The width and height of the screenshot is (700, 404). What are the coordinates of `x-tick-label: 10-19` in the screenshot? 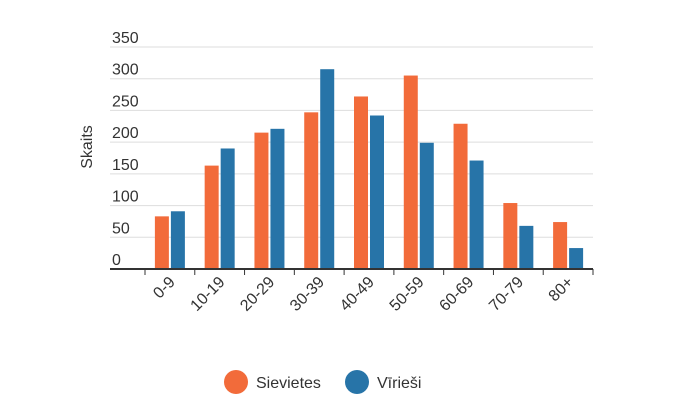 It's located at (208, 294).